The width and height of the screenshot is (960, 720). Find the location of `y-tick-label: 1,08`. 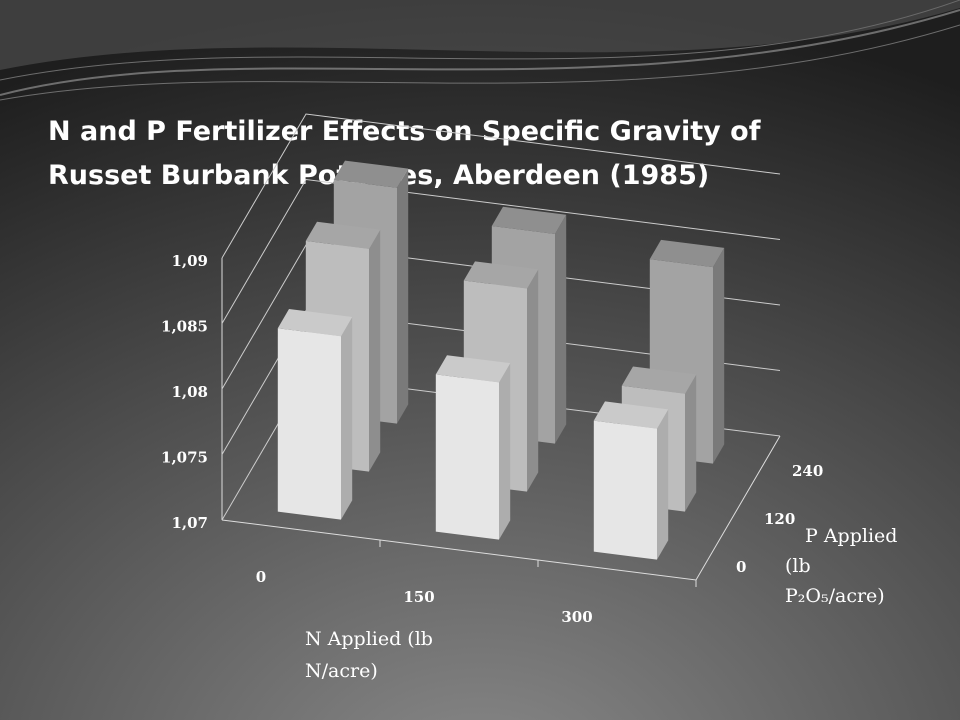

y-tick-label: 1,08 is located at coordinates (189, 392).